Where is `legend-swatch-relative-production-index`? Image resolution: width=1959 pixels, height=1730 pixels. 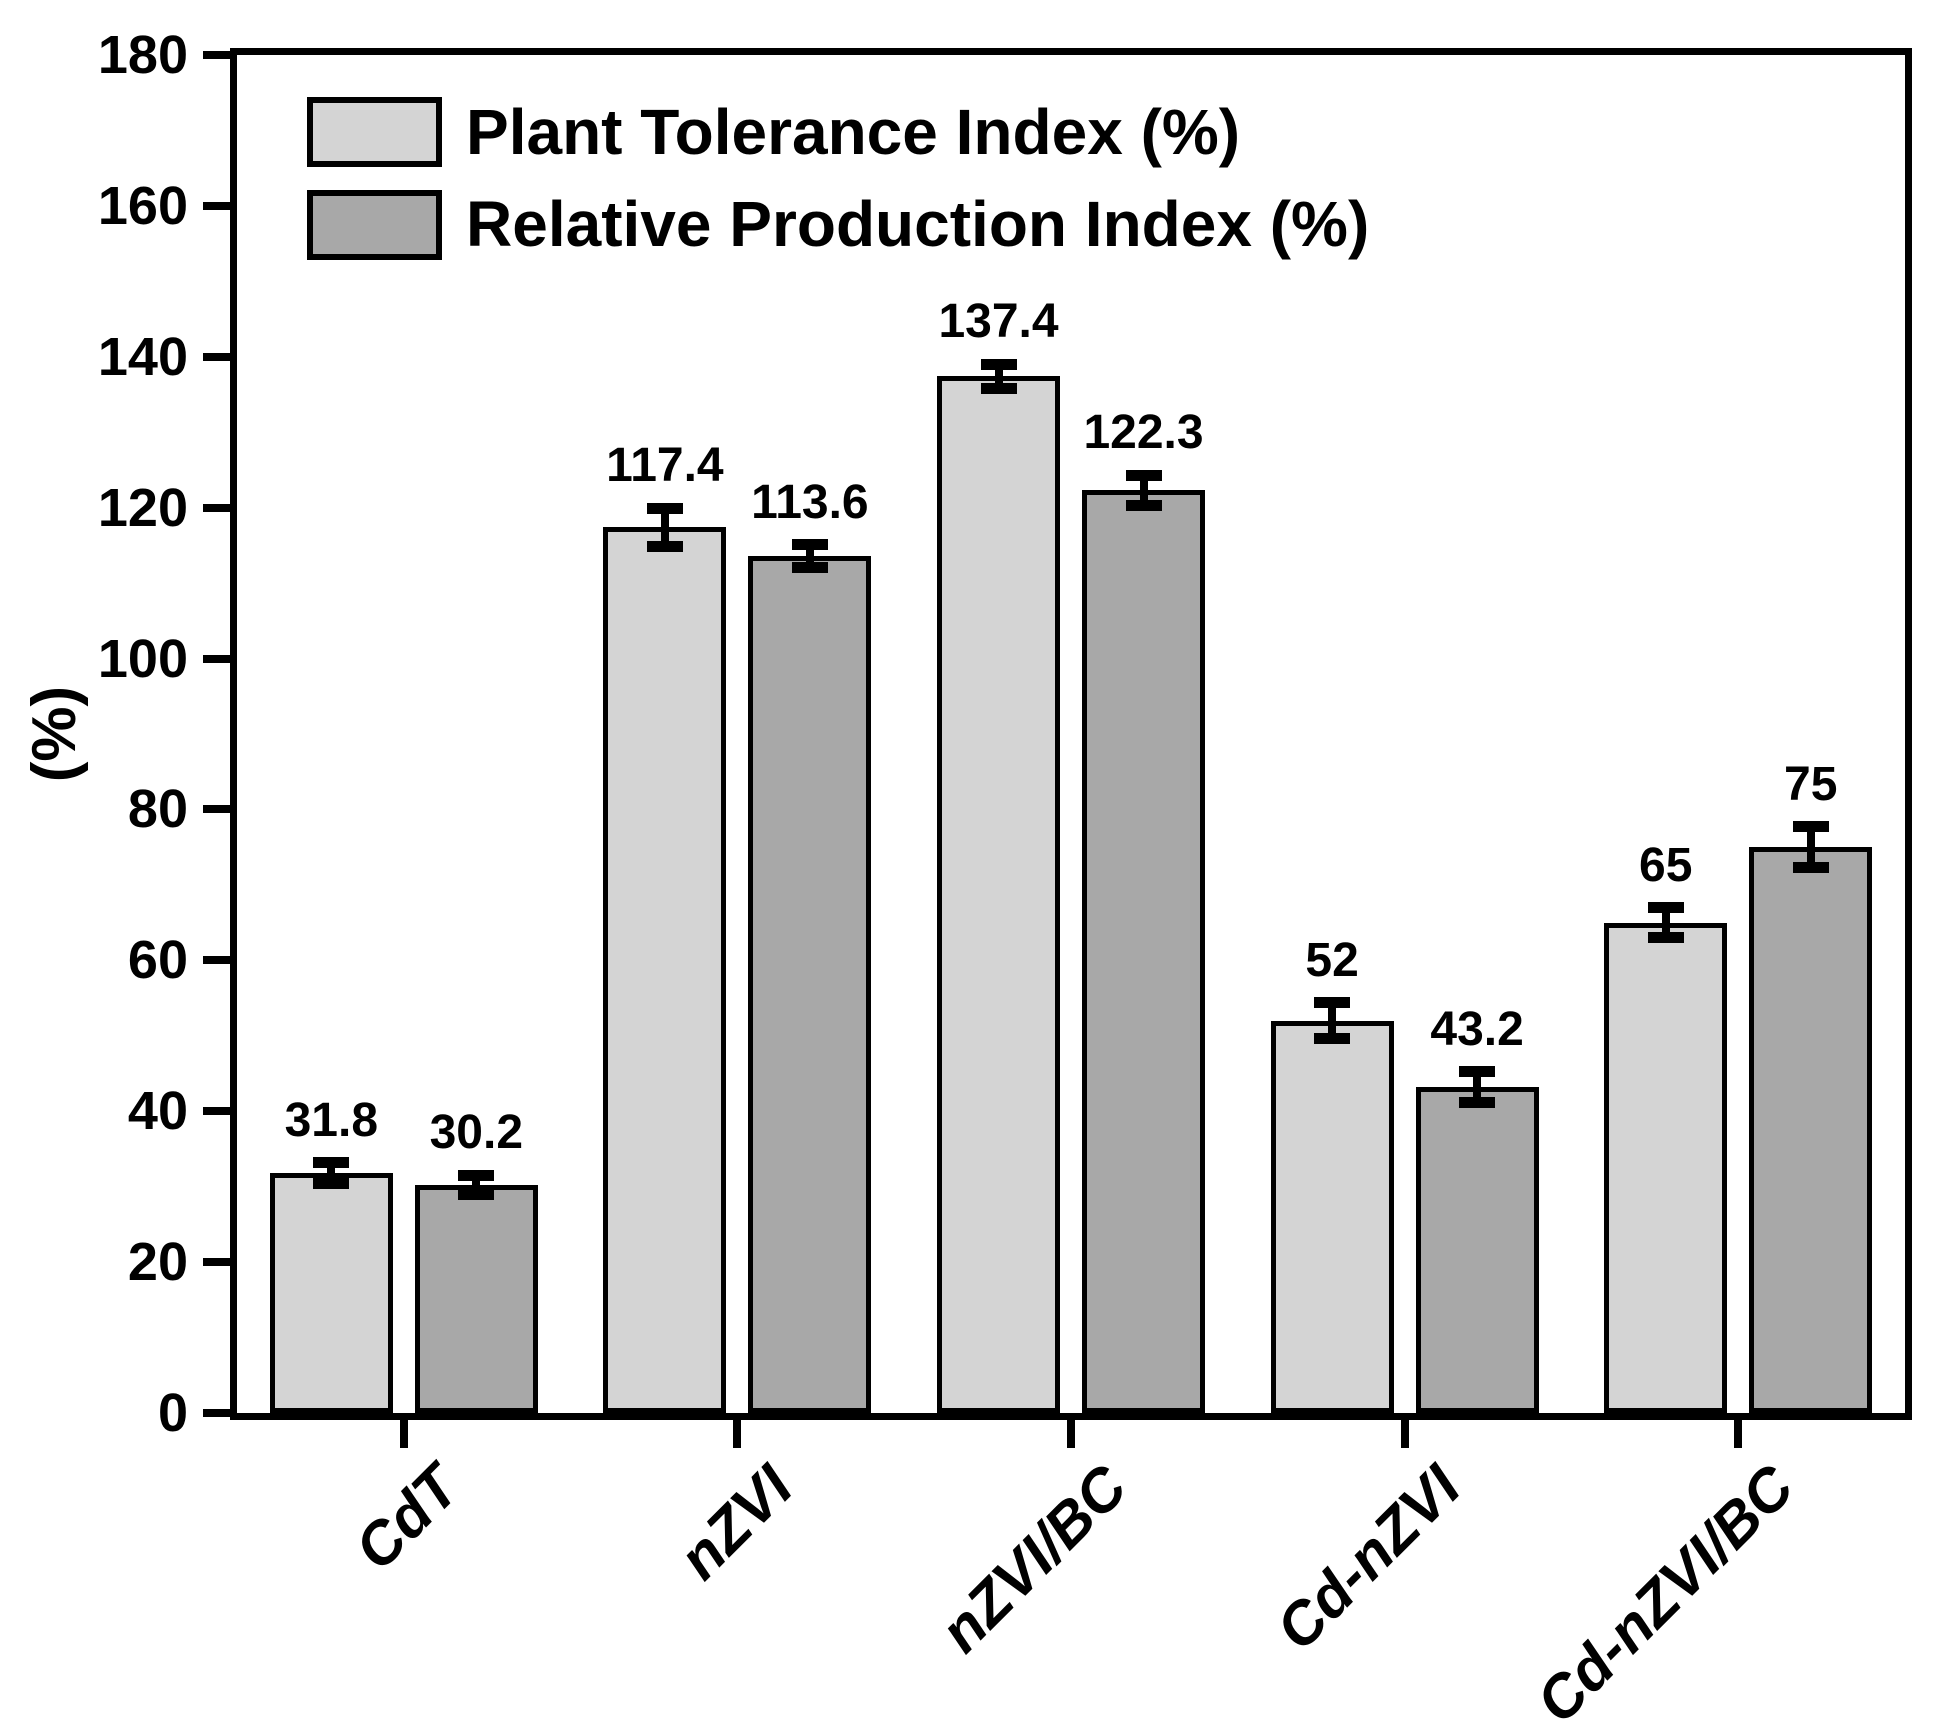
legend-swatch-relative-production-index is located at coordinates (374, 224).